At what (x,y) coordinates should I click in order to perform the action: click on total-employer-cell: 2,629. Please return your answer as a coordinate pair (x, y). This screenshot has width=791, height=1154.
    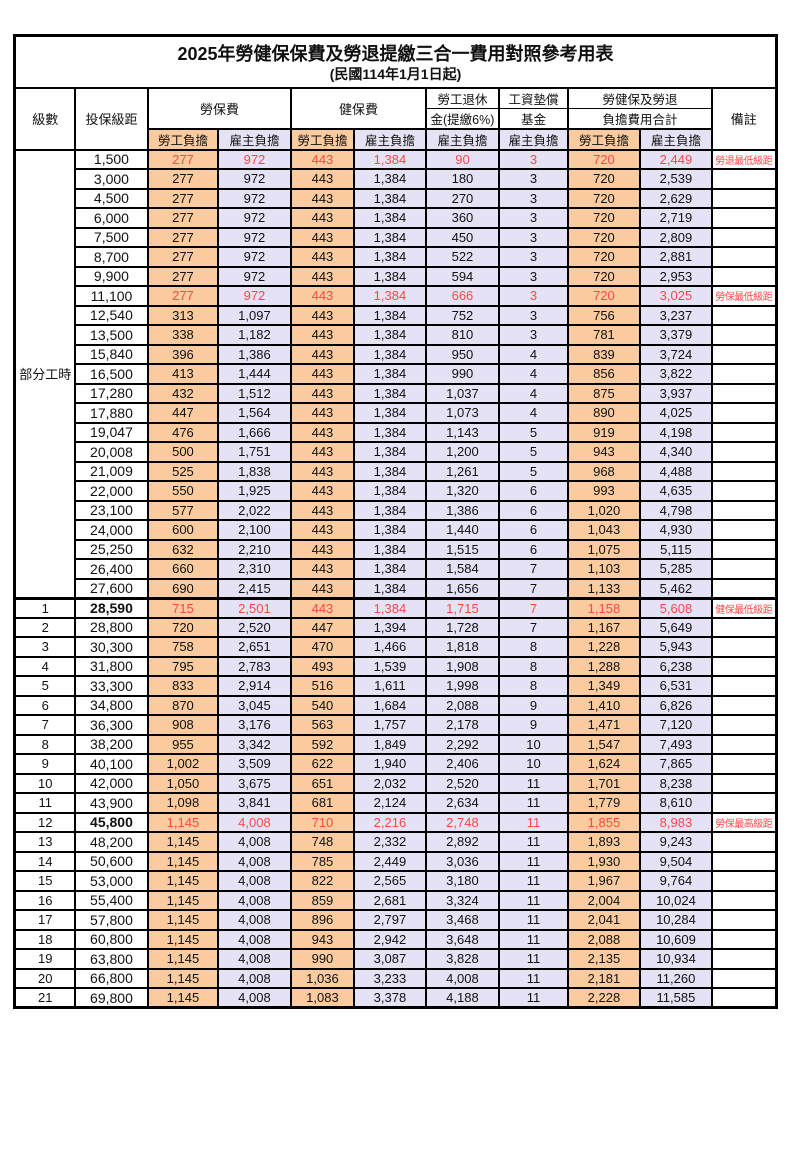
    Looking at the image, I should click on (675, 198).